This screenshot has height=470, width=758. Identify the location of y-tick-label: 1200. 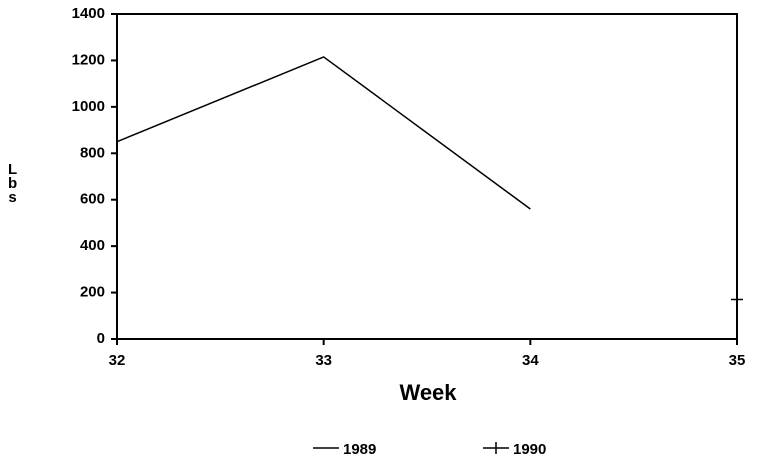
(88, 59).